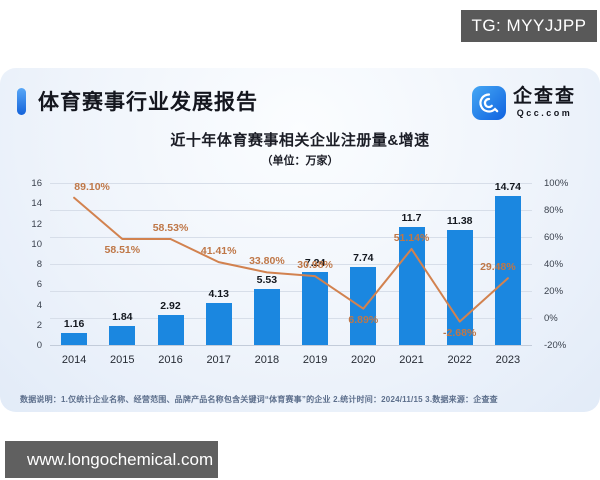 This screenshot has height=480, width=600. I want to click on tg-watermark: TG: MYYJJPP, so click(529, 26).